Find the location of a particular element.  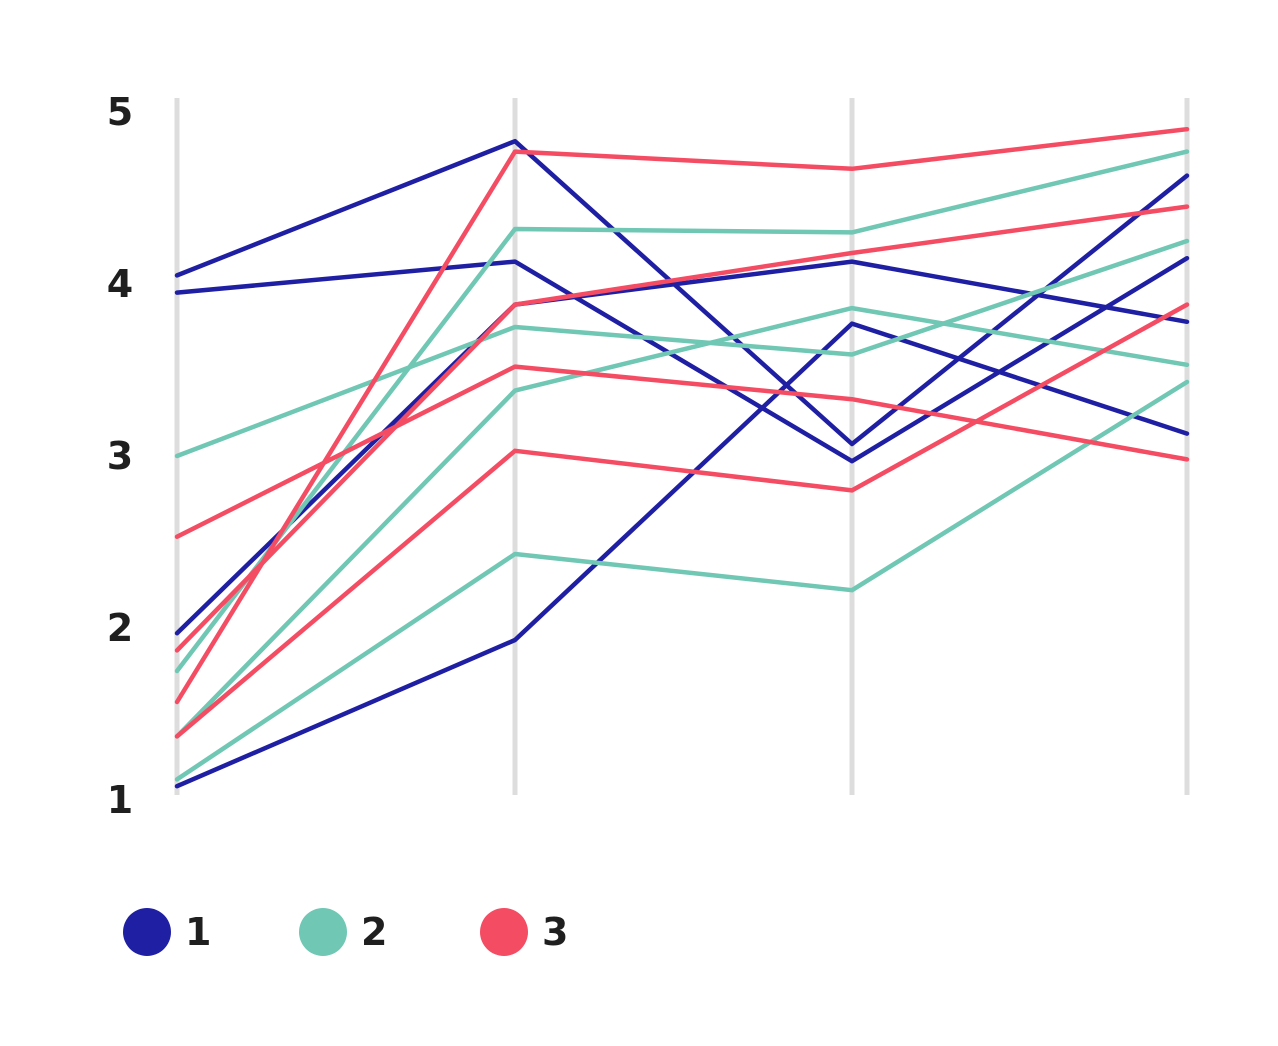

legend-label: 3 is located at coordinates (555, 932).